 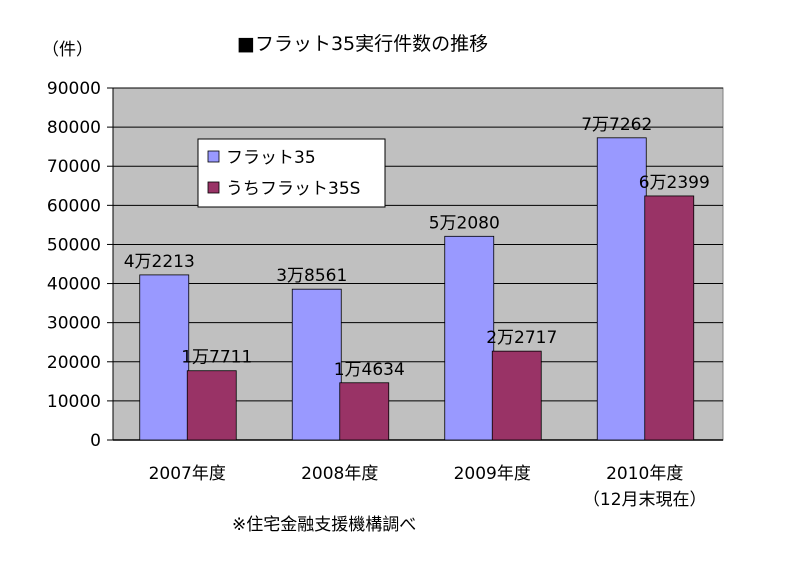 What do you see at coordinates (67, 50) in the screenshot?
I see `y-axis-label: （件）` at bounding box center [67, 50].